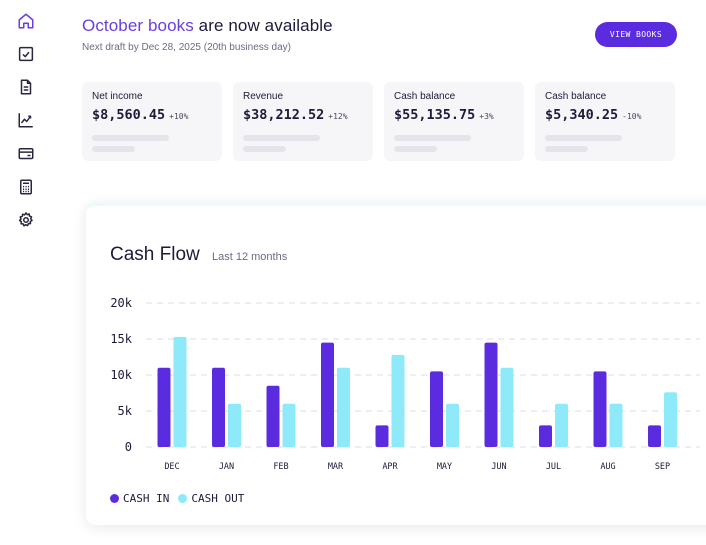  What do you see at coordinates (171, 467) in the screenshot?
I see `x-tick-label: DEC` at bounding box center [171, 467].